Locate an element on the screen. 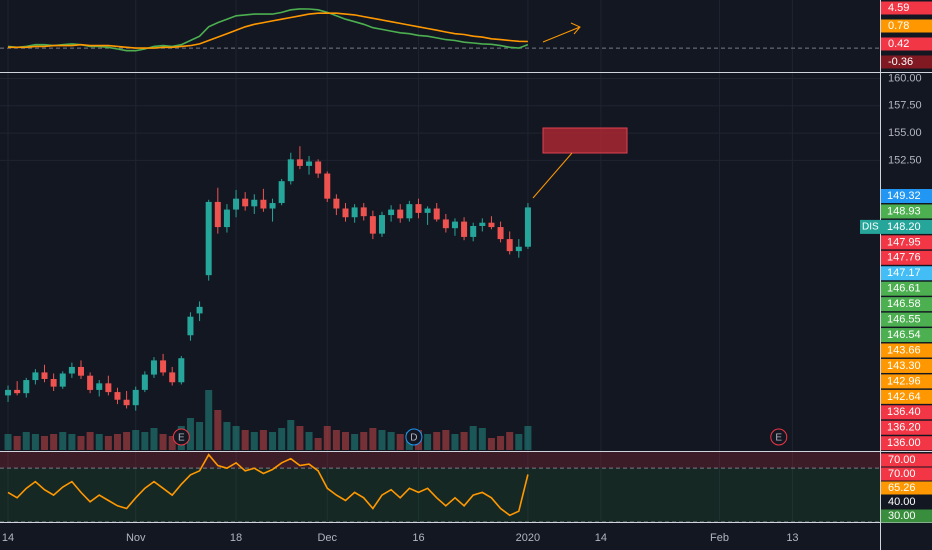 Image resolution: width=932 pixels, height=550 pixels. price-label: 149.32 is located at coordinates (906, 196).